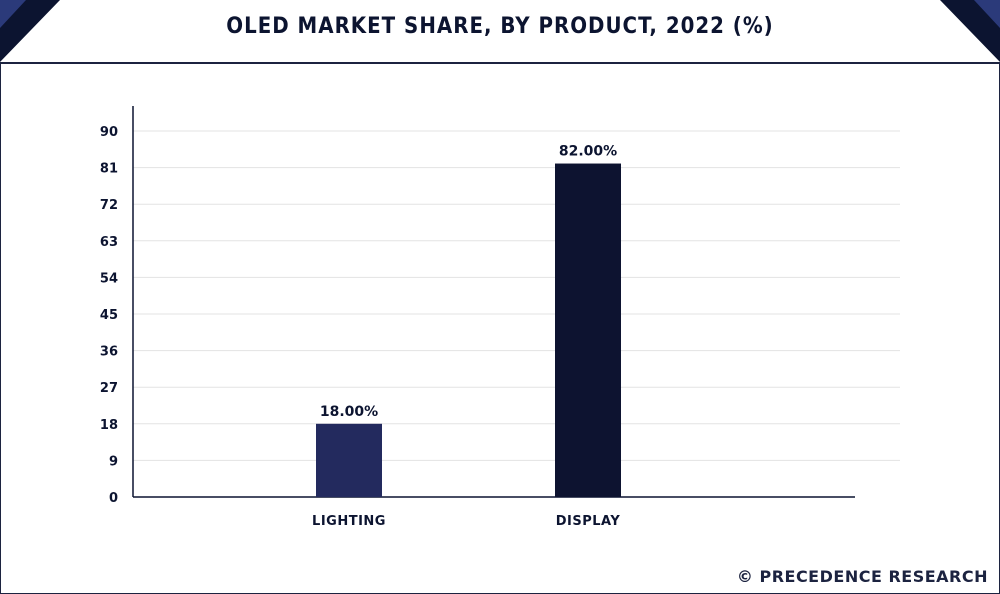  Describe the element at coordinates (109, 205) in the screenshot. I see `y-tick-label: 72` at that location.